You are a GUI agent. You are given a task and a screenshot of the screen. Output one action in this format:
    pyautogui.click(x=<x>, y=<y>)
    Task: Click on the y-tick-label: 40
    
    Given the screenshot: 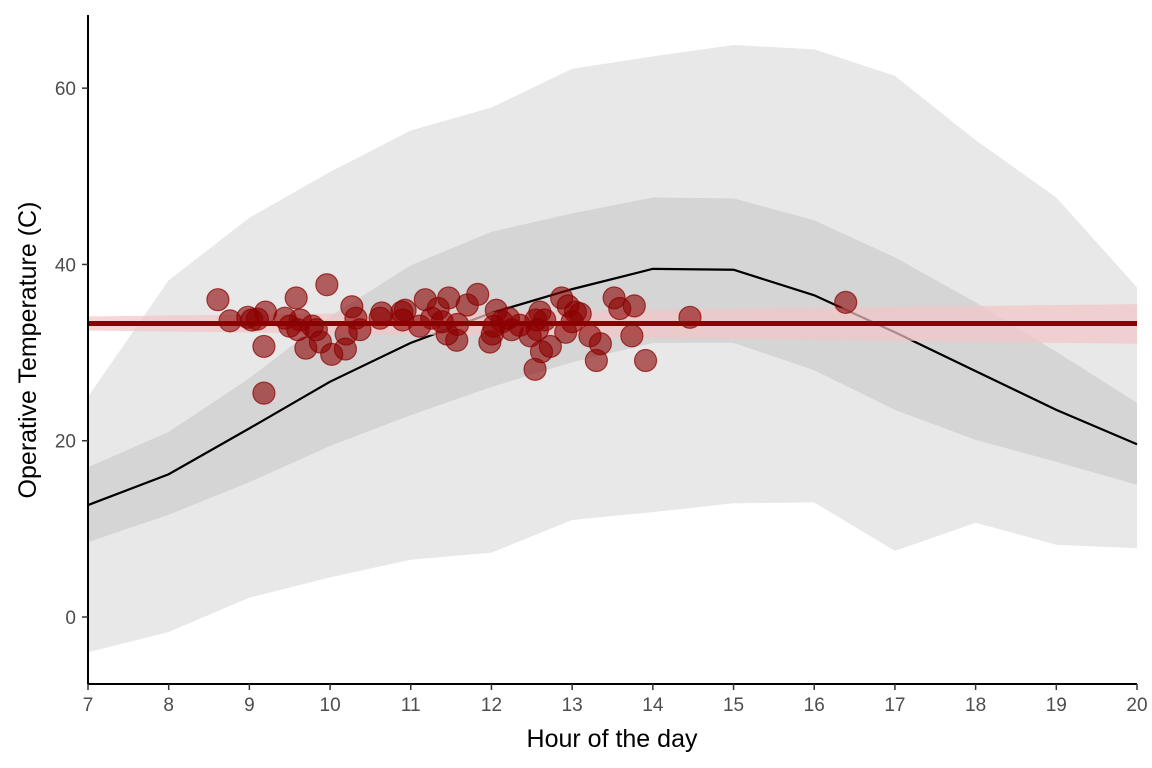 What is the action you would take?
    pyautogui.click(x=65, y=265)
    